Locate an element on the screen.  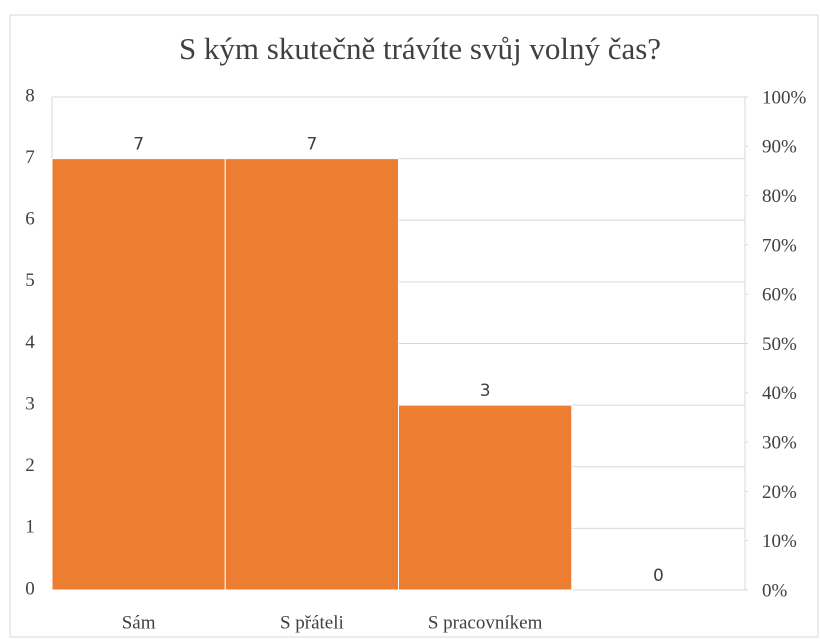
y-tick-label: 4 is located at coordinates (30, 342).